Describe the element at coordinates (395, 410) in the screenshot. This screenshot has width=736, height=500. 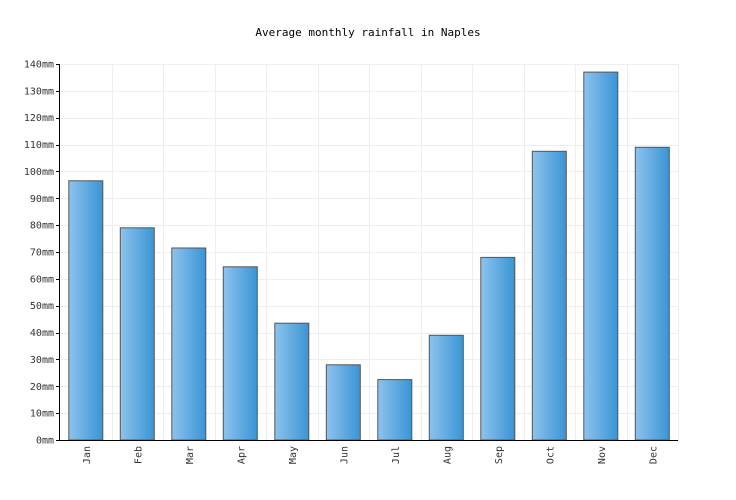
I see `bar-jul` at that location.